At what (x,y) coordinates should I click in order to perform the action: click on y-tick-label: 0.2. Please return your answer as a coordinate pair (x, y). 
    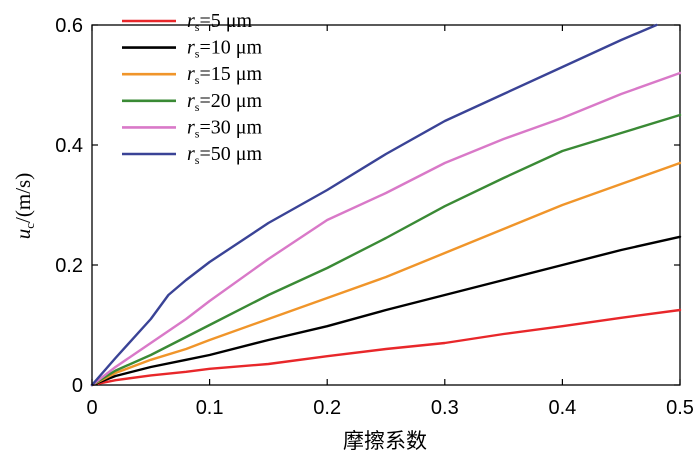
    Looking at the image, I should click on (69, 266).